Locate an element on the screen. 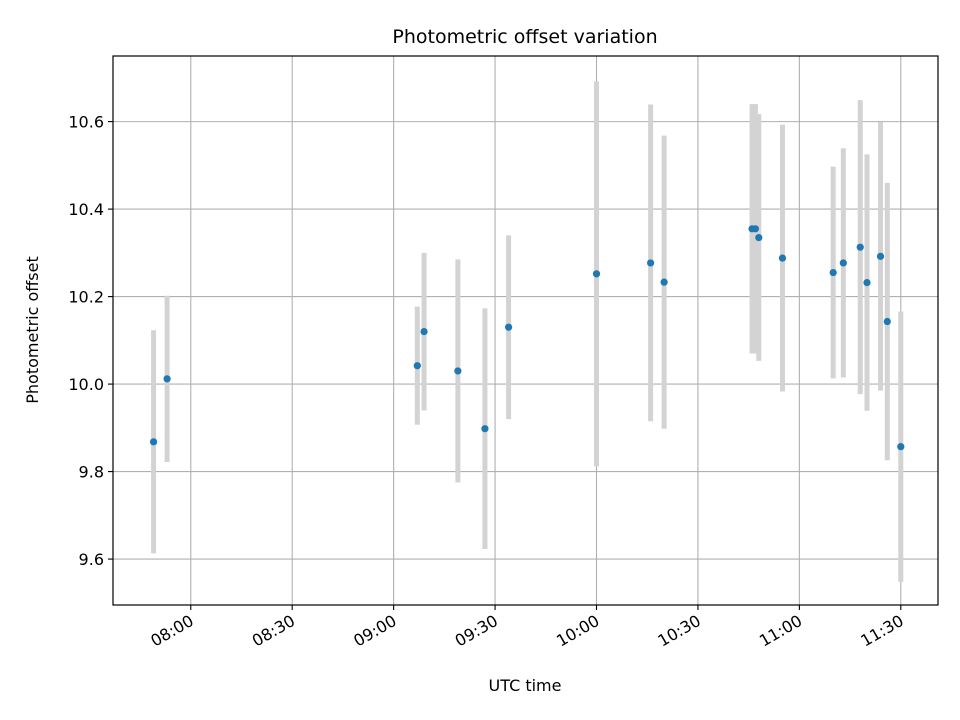 The height and width of the screenshot is (720, 960). chart-title: Photometric offset variation is located at coordinates (524, 37).